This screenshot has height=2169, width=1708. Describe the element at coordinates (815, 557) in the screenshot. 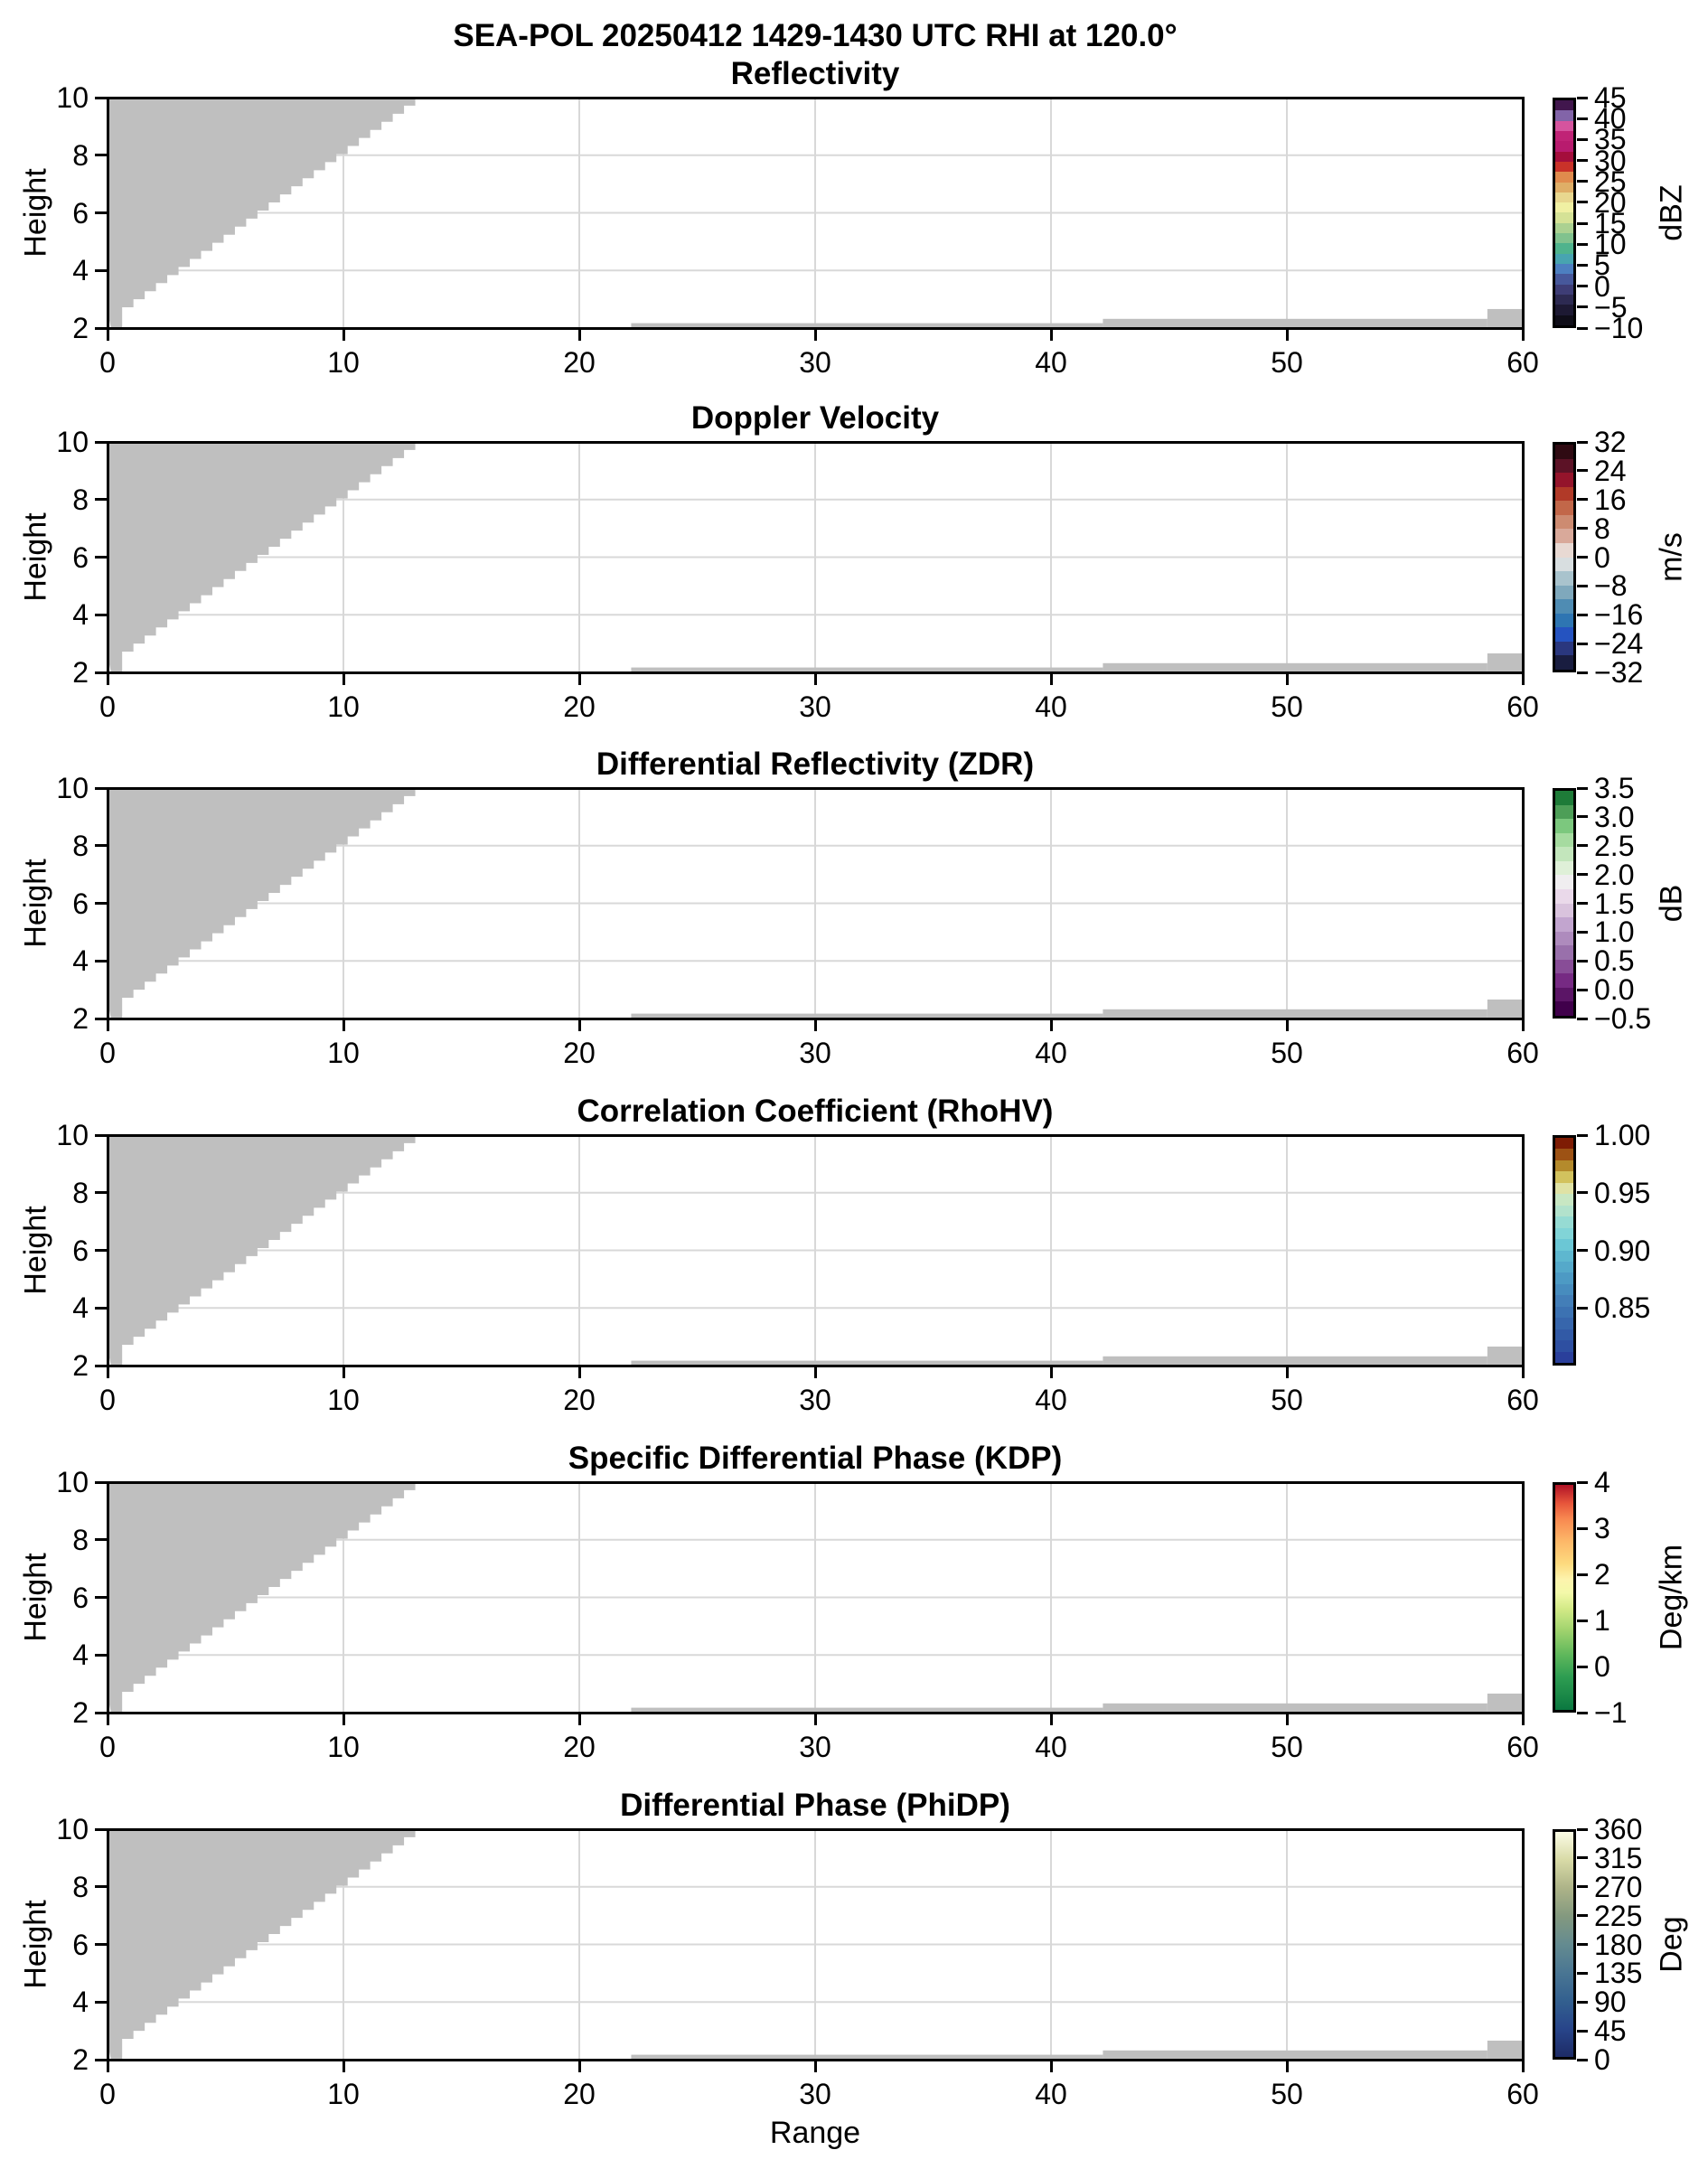

I see `plot-area-doppler-velocity` at that location.